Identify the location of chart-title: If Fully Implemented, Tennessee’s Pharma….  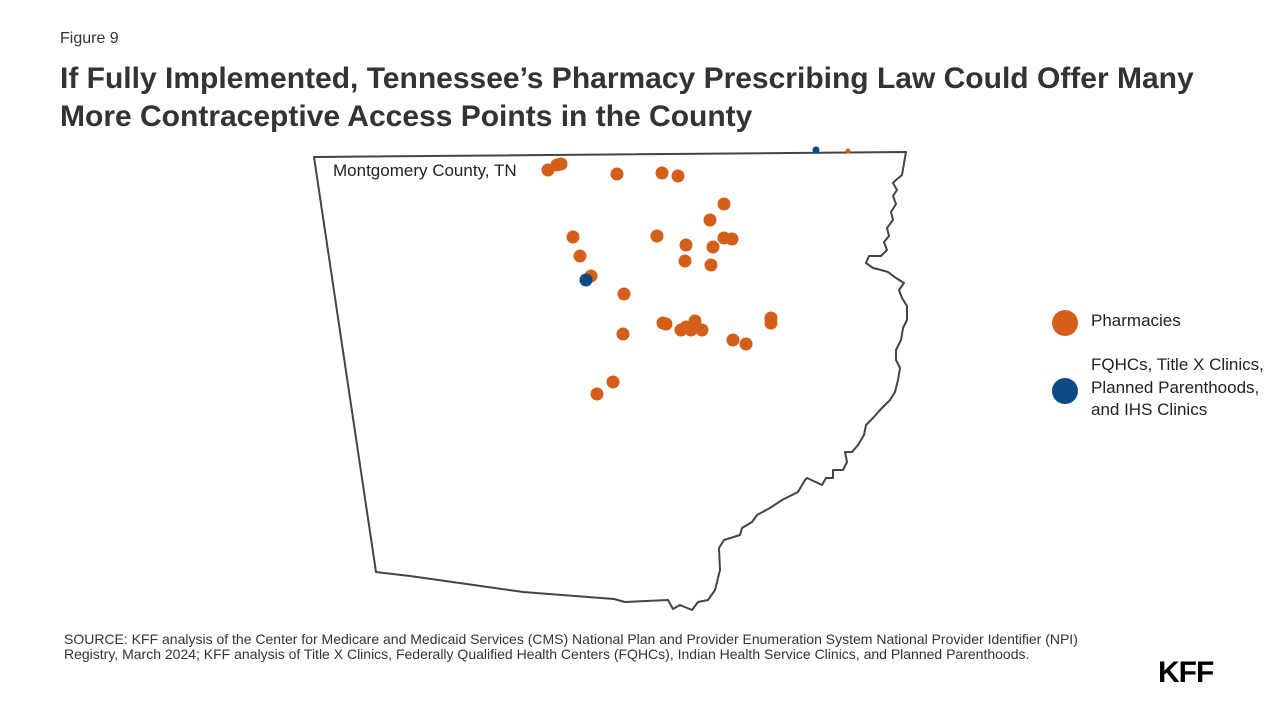
(627, 97).